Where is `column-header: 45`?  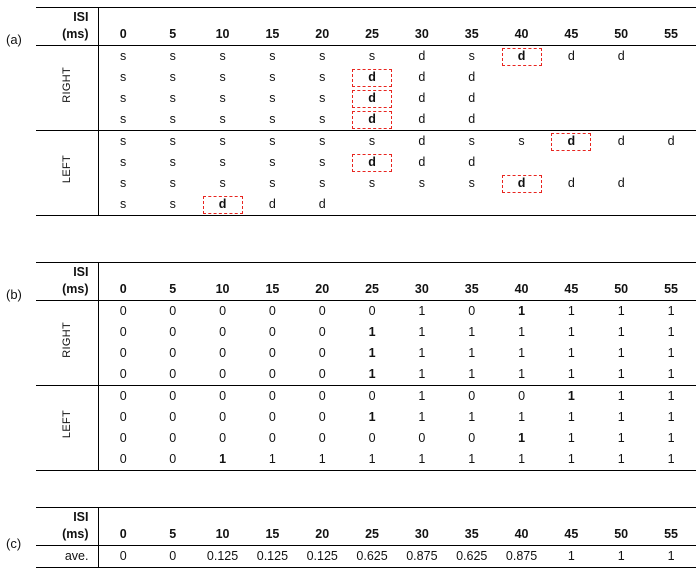 column-header: 45 is located at coordinates (571, 526).